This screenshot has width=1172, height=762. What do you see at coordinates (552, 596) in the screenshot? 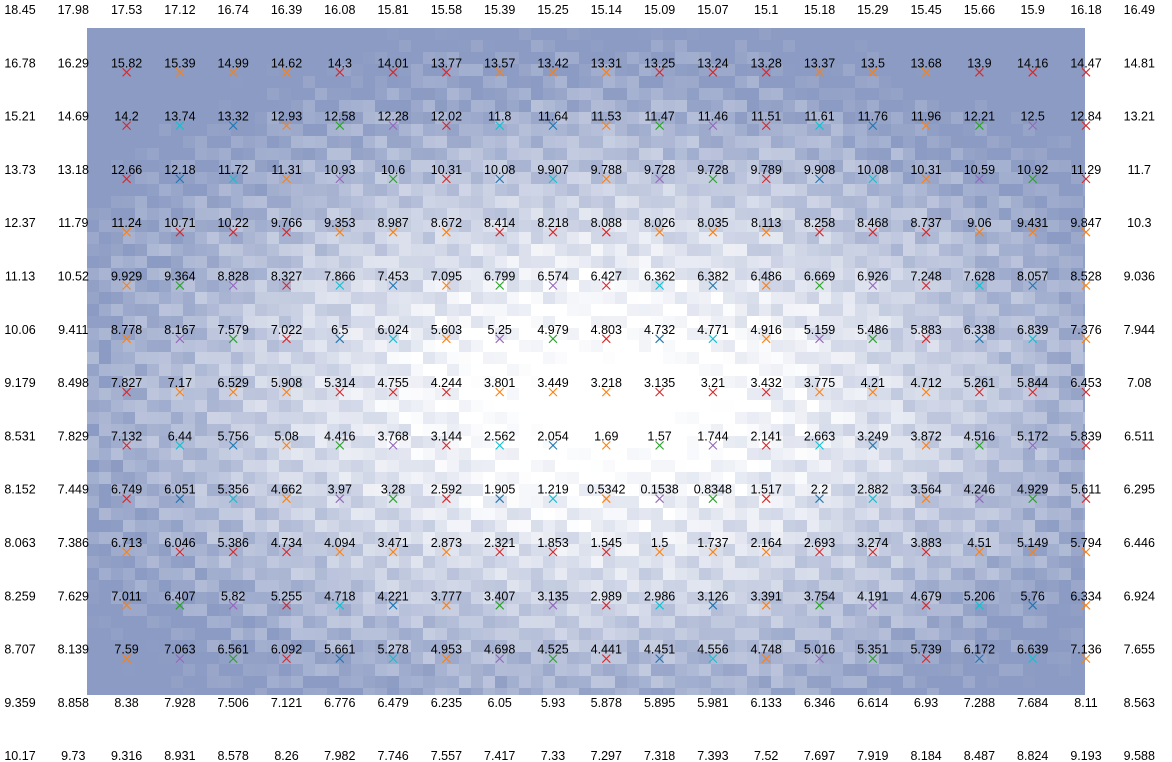
I see `cell-value-label: 3.135` at bounding box center [552, 596].